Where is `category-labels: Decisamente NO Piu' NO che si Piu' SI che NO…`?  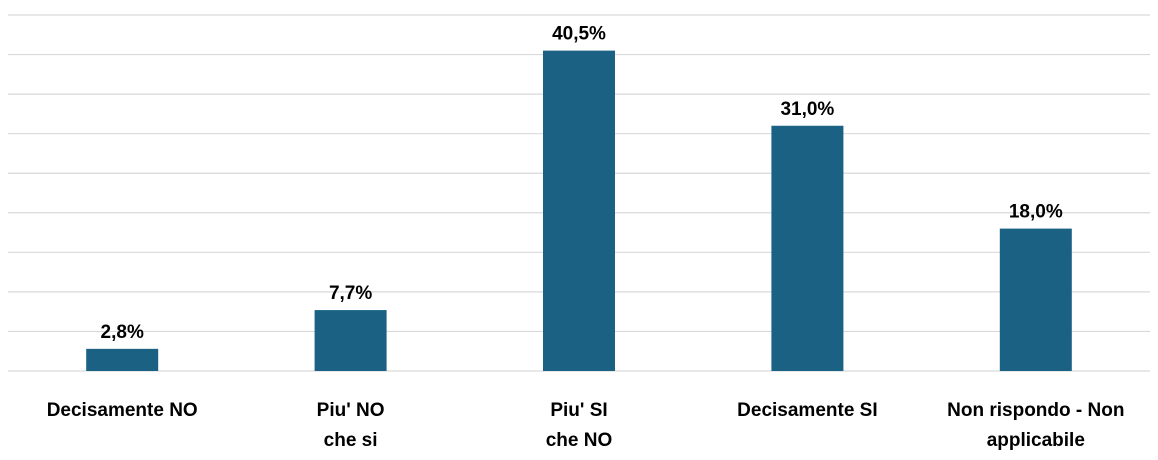 category-labels: Decisamente NO Piu' NO che si Piu' SI che NO… is located at coordinates (586, 425).